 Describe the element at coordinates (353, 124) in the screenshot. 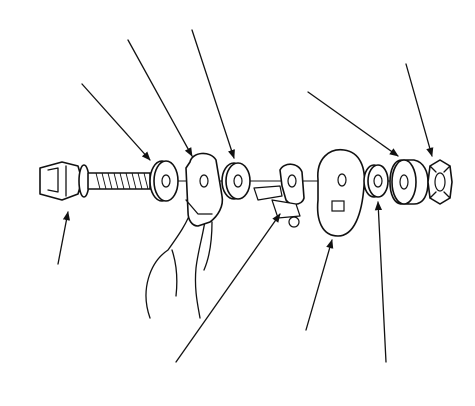

I see `leader-bushing` at that location.